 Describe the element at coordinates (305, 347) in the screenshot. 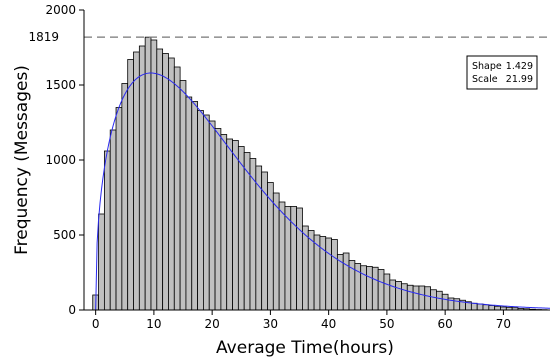

I see `x-axis-title: Average Time(hours)` at that location.